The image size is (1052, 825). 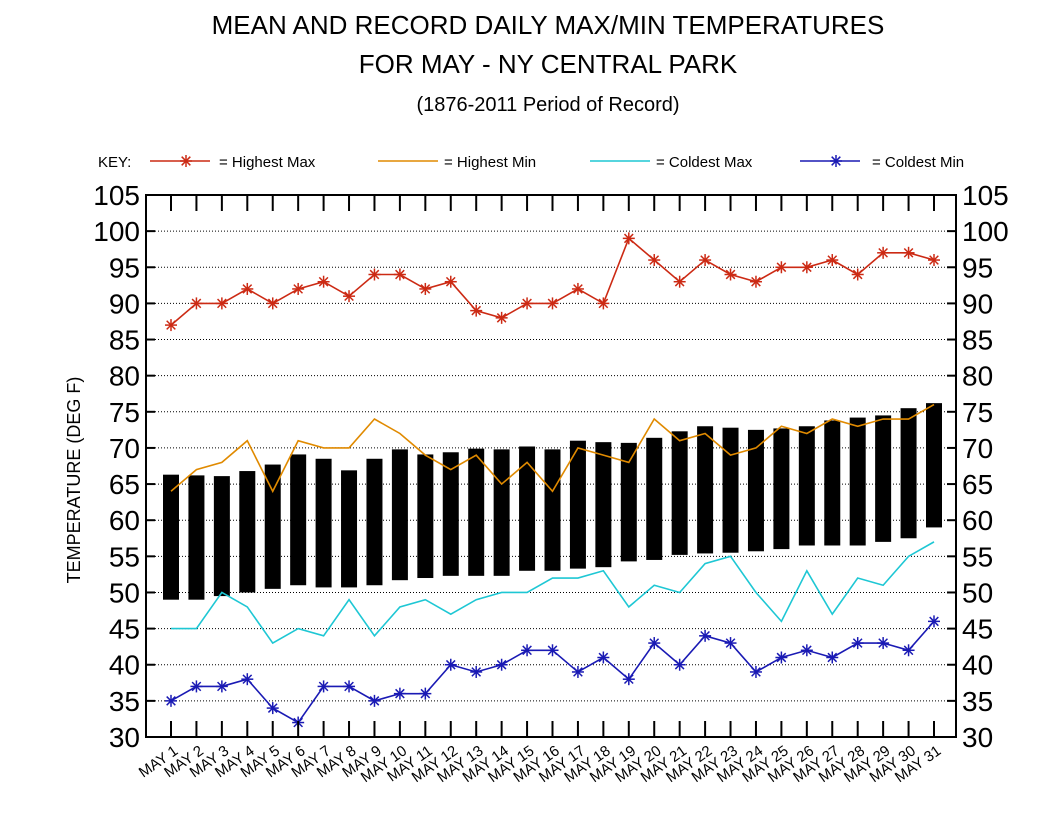 What do you see at coordinates (124, 448) in the screenshot?
I see `y-tick-label: 70` at bounding box center [124, 448].